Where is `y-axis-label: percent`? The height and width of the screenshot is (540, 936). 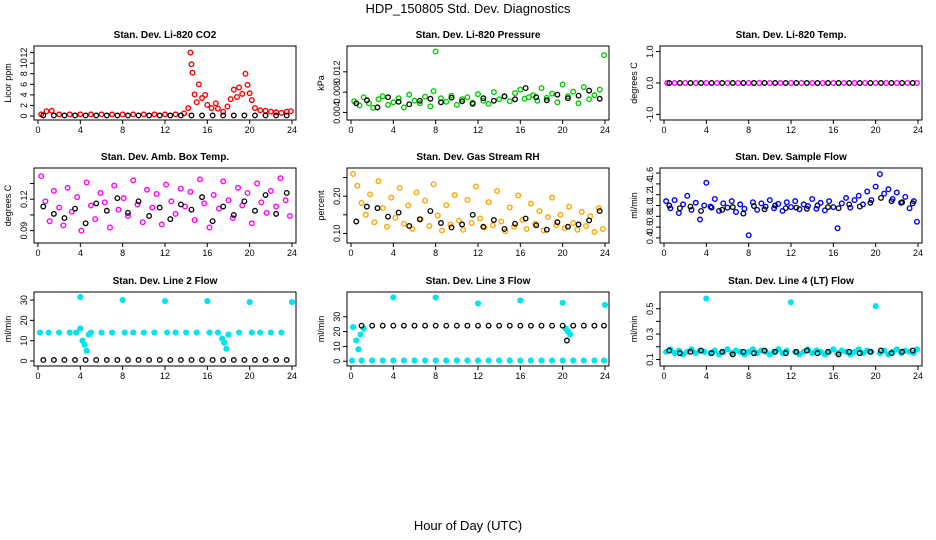
y-axis-label: percent is located at coordinates (321, 205).